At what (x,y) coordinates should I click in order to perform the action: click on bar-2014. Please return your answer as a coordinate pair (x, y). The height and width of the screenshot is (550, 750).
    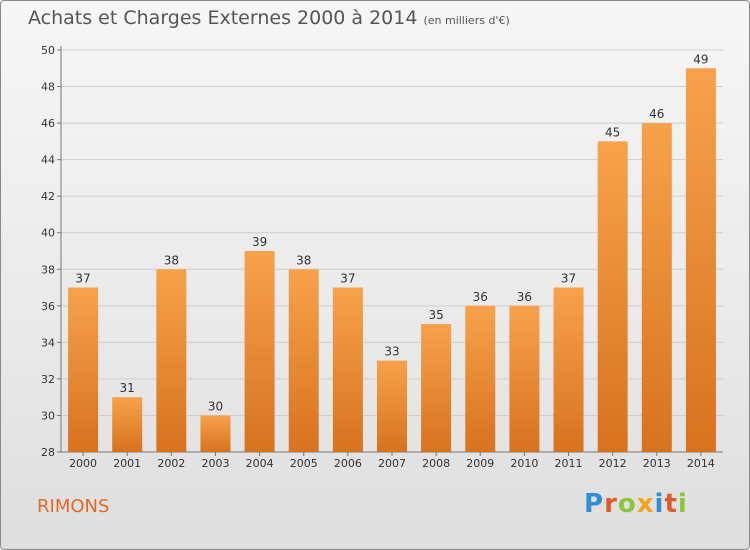
    Looking at the image, I should click on (700, 260).